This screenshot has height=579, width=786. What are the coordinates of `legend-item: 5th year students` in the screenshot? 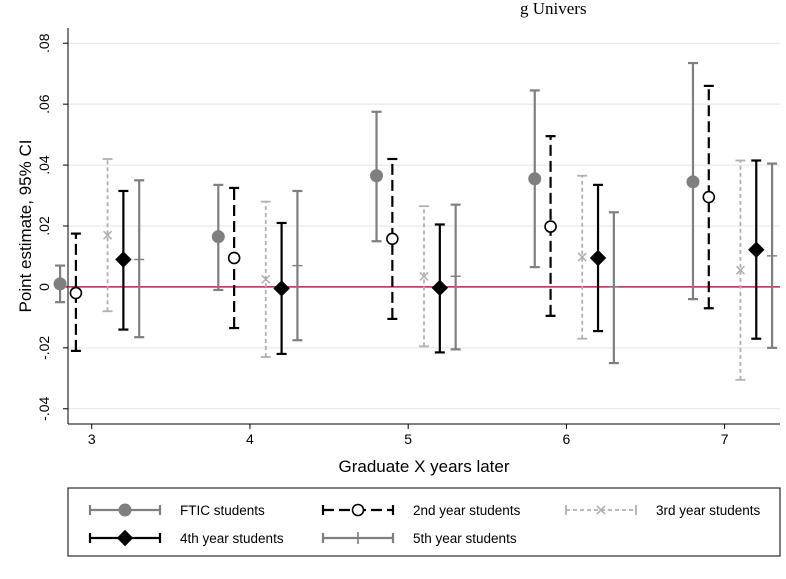 It's located at (419, 538).